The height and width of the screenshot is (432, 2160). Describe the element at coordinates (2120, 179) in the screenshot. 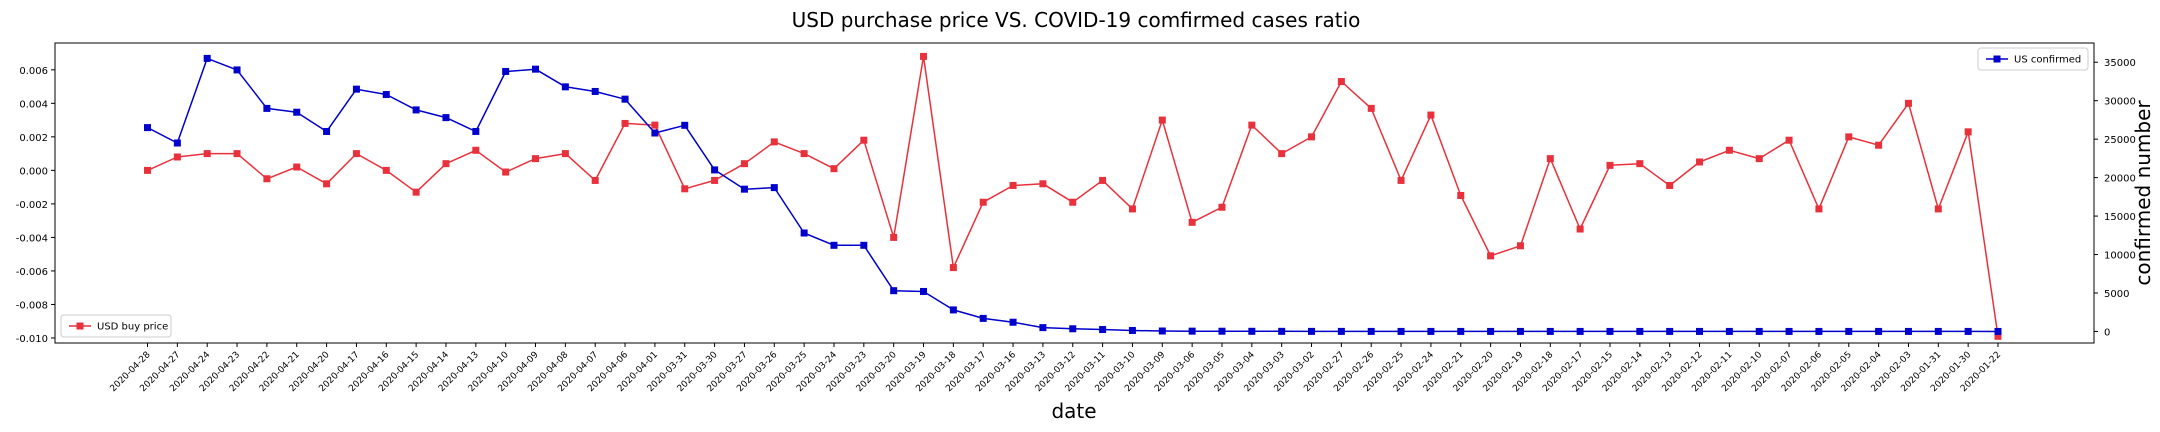

I see `right-y-tick-label: 20000` at that location.